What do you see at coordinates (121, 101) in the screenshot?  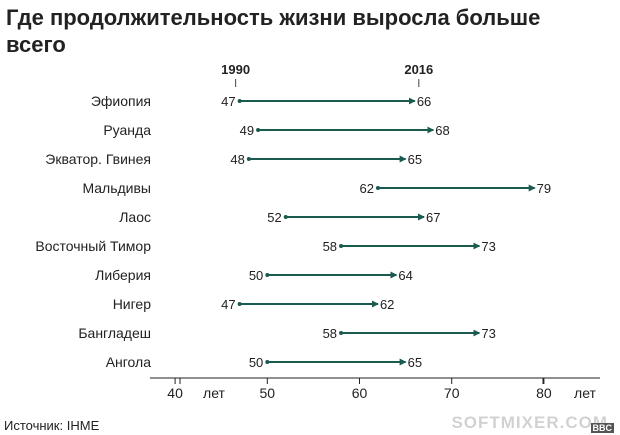 I see `category-label: Эфиопия` at bounding box center [121, 101].